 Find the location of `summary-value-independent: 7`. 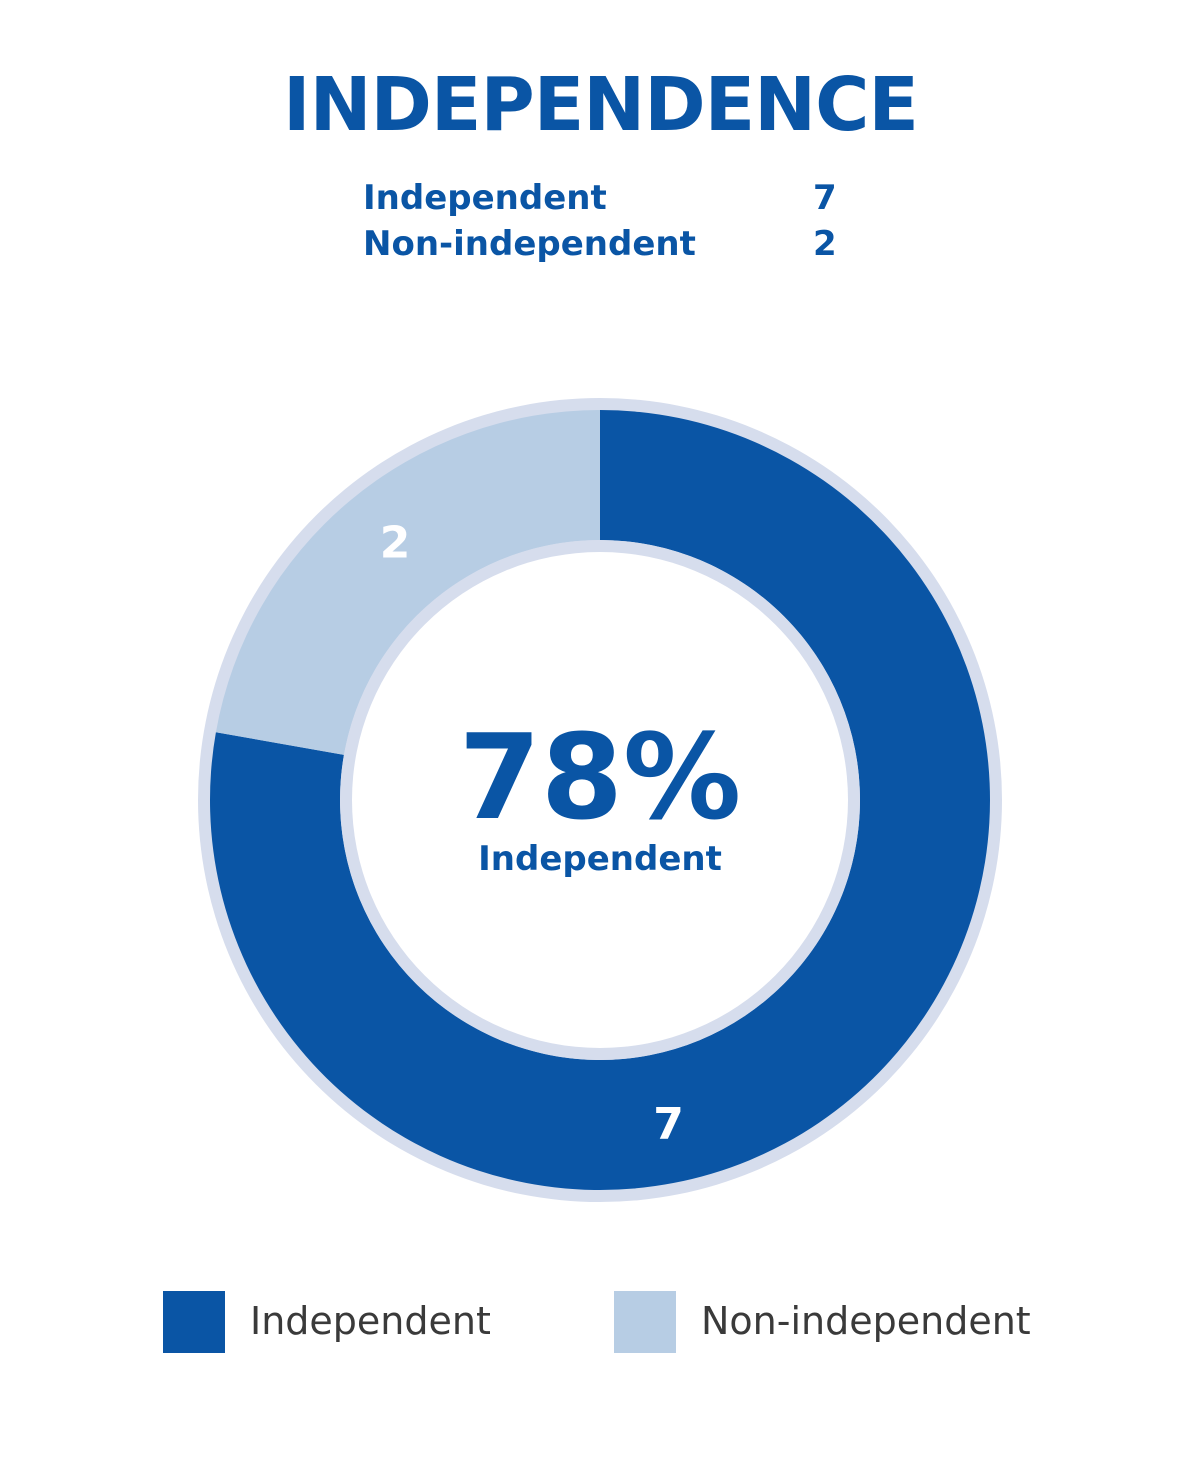

summary-value-independent: 7 is located at coordinates (825, 198).